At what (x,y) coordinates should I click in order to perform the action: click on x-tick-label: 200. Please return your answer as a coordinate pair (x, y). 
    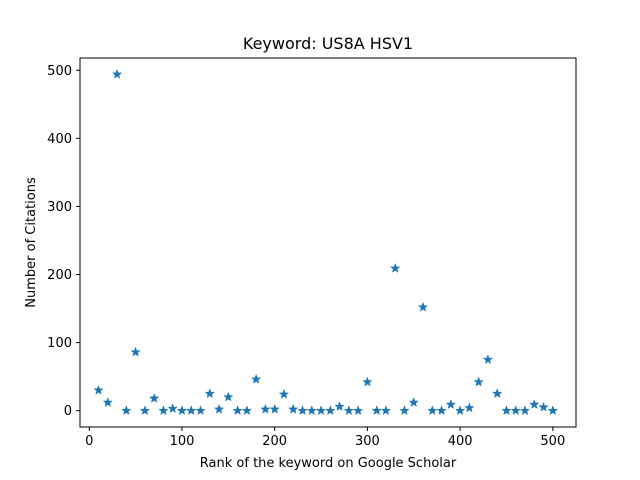
    Looking at the image, I should click on (274, 441).